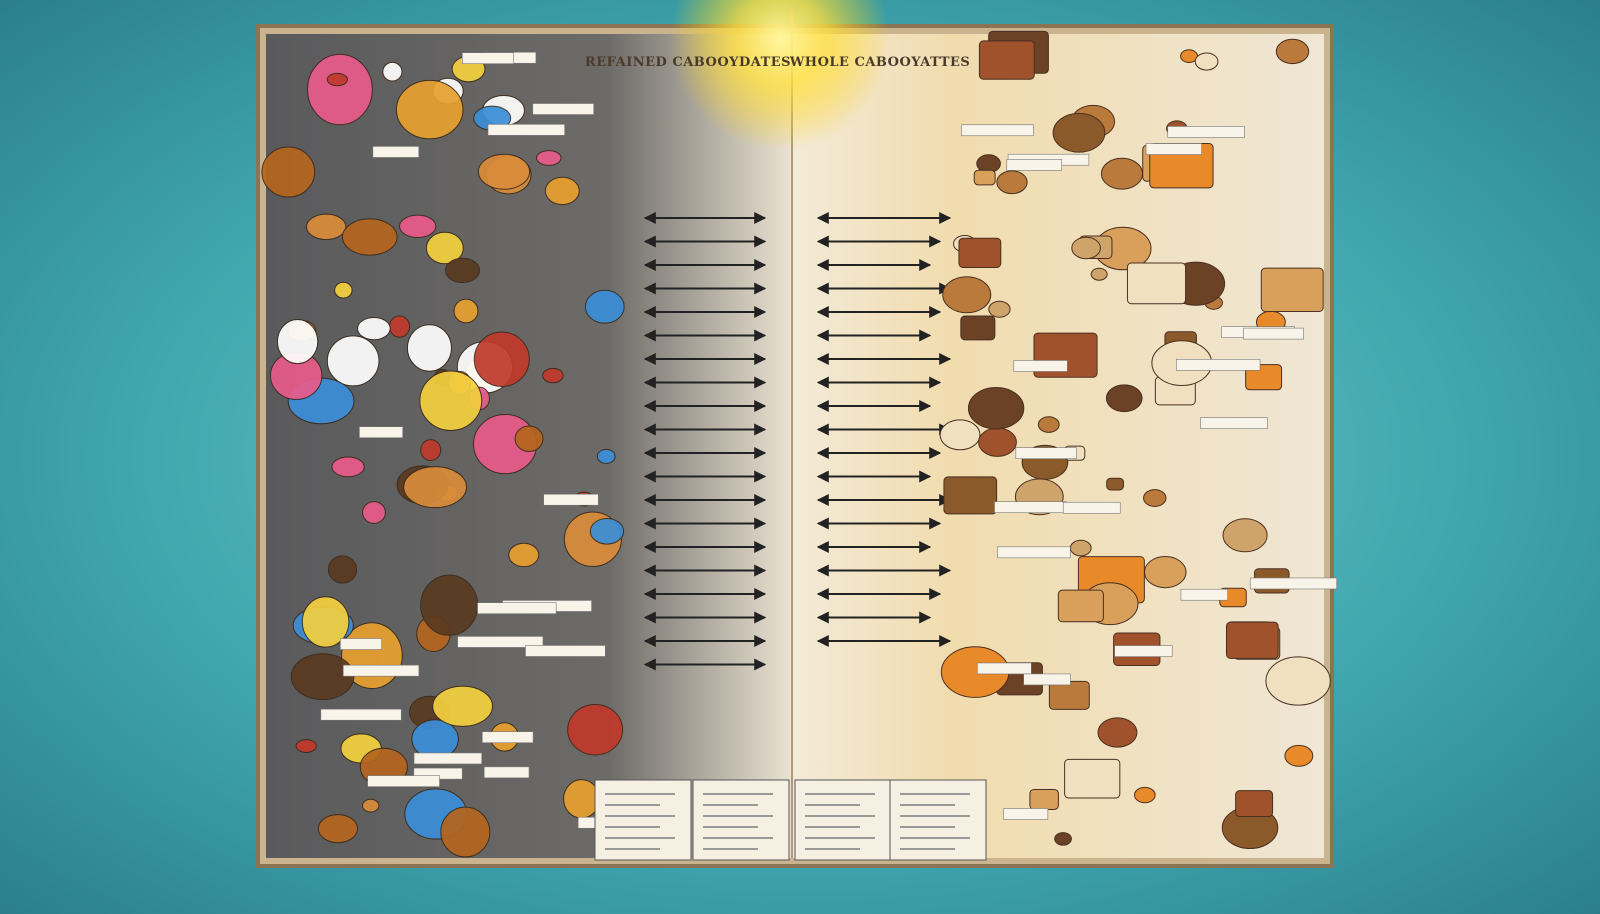 The image size is (1600, 914). What do you see at coordinates (880, 62) in the screenshot?
I see `right-title: WHOLE CABOOYATTES` at bounding box center [880, 62].